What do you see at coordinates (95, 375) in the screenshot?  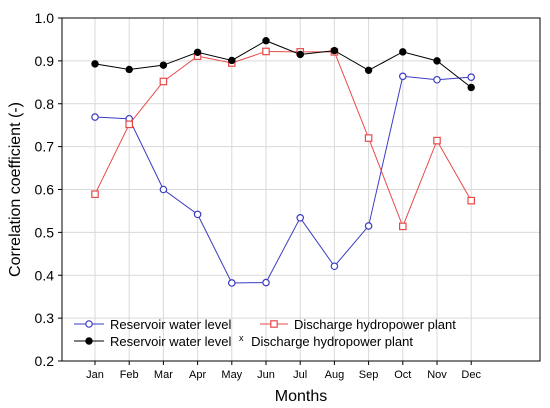 I see `x-tick-label: Jan` at bounding box center [95, 375].